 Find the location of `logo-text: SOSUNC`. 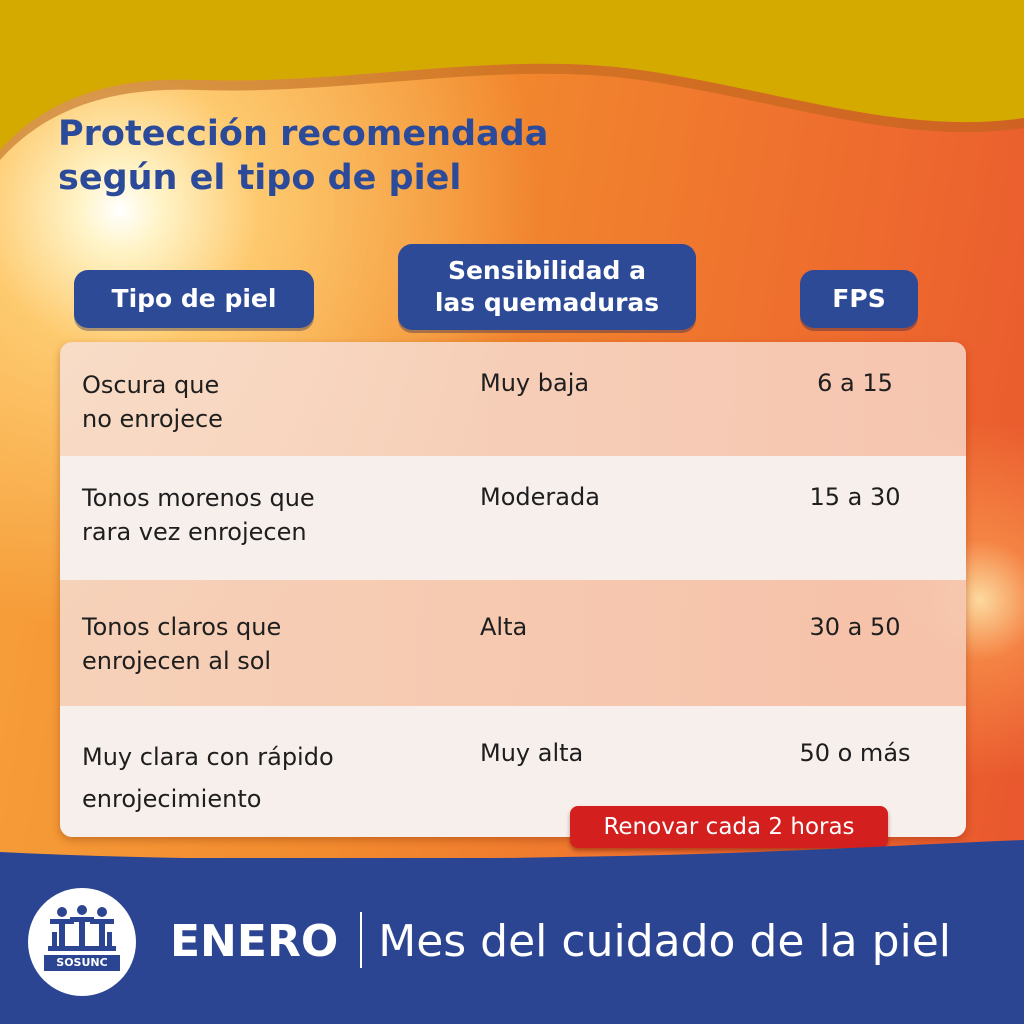

logo-text: SOSUNC is located at coordinates (82, 963).